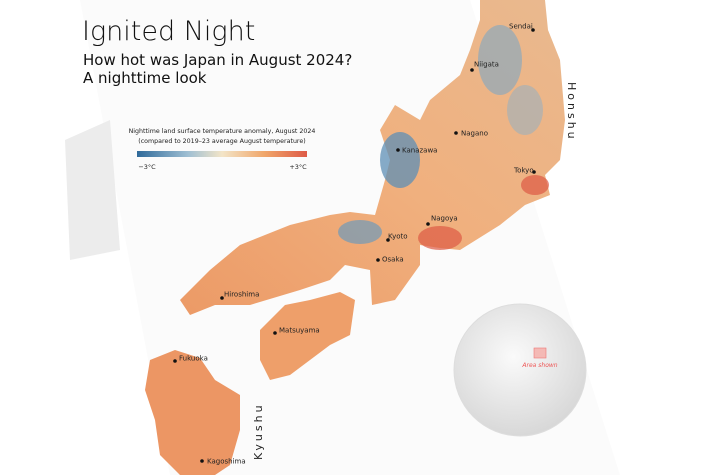 Image resolution: width=726 pixels, height=475 pixels. What do you see at coordinates (571, 112) in the screenshot?
I see `region-label: Honshu` at bounding box center [571, 112].